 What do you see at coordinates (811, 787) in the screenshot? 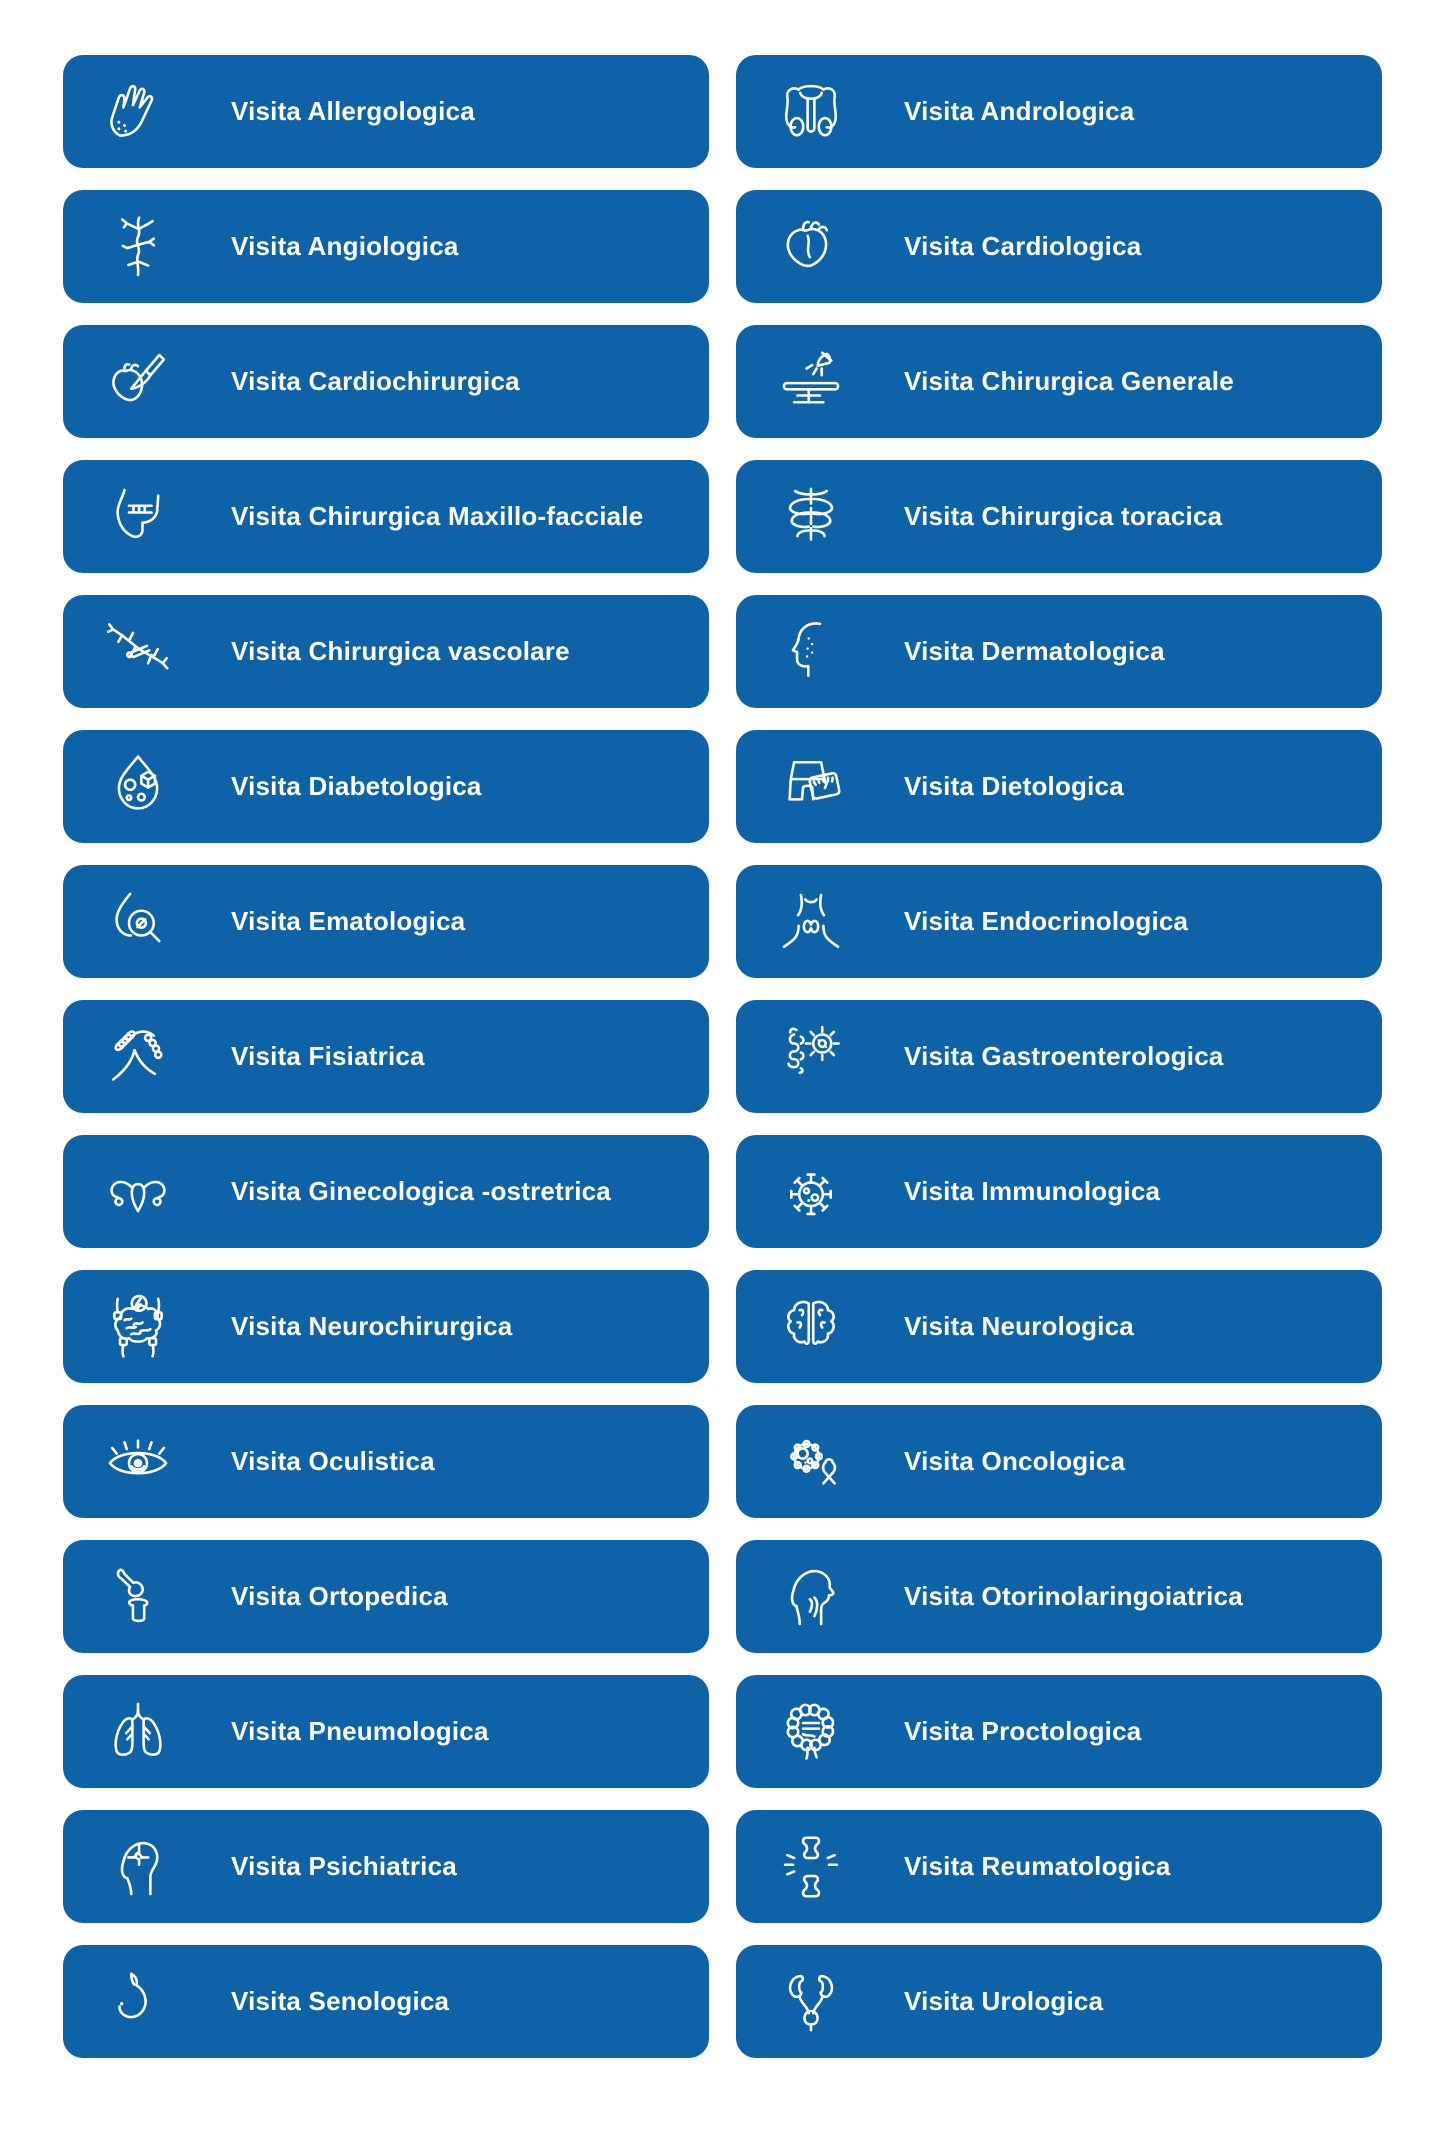
I see `body-weight-scale-icon` at bounding box center [811, 787].